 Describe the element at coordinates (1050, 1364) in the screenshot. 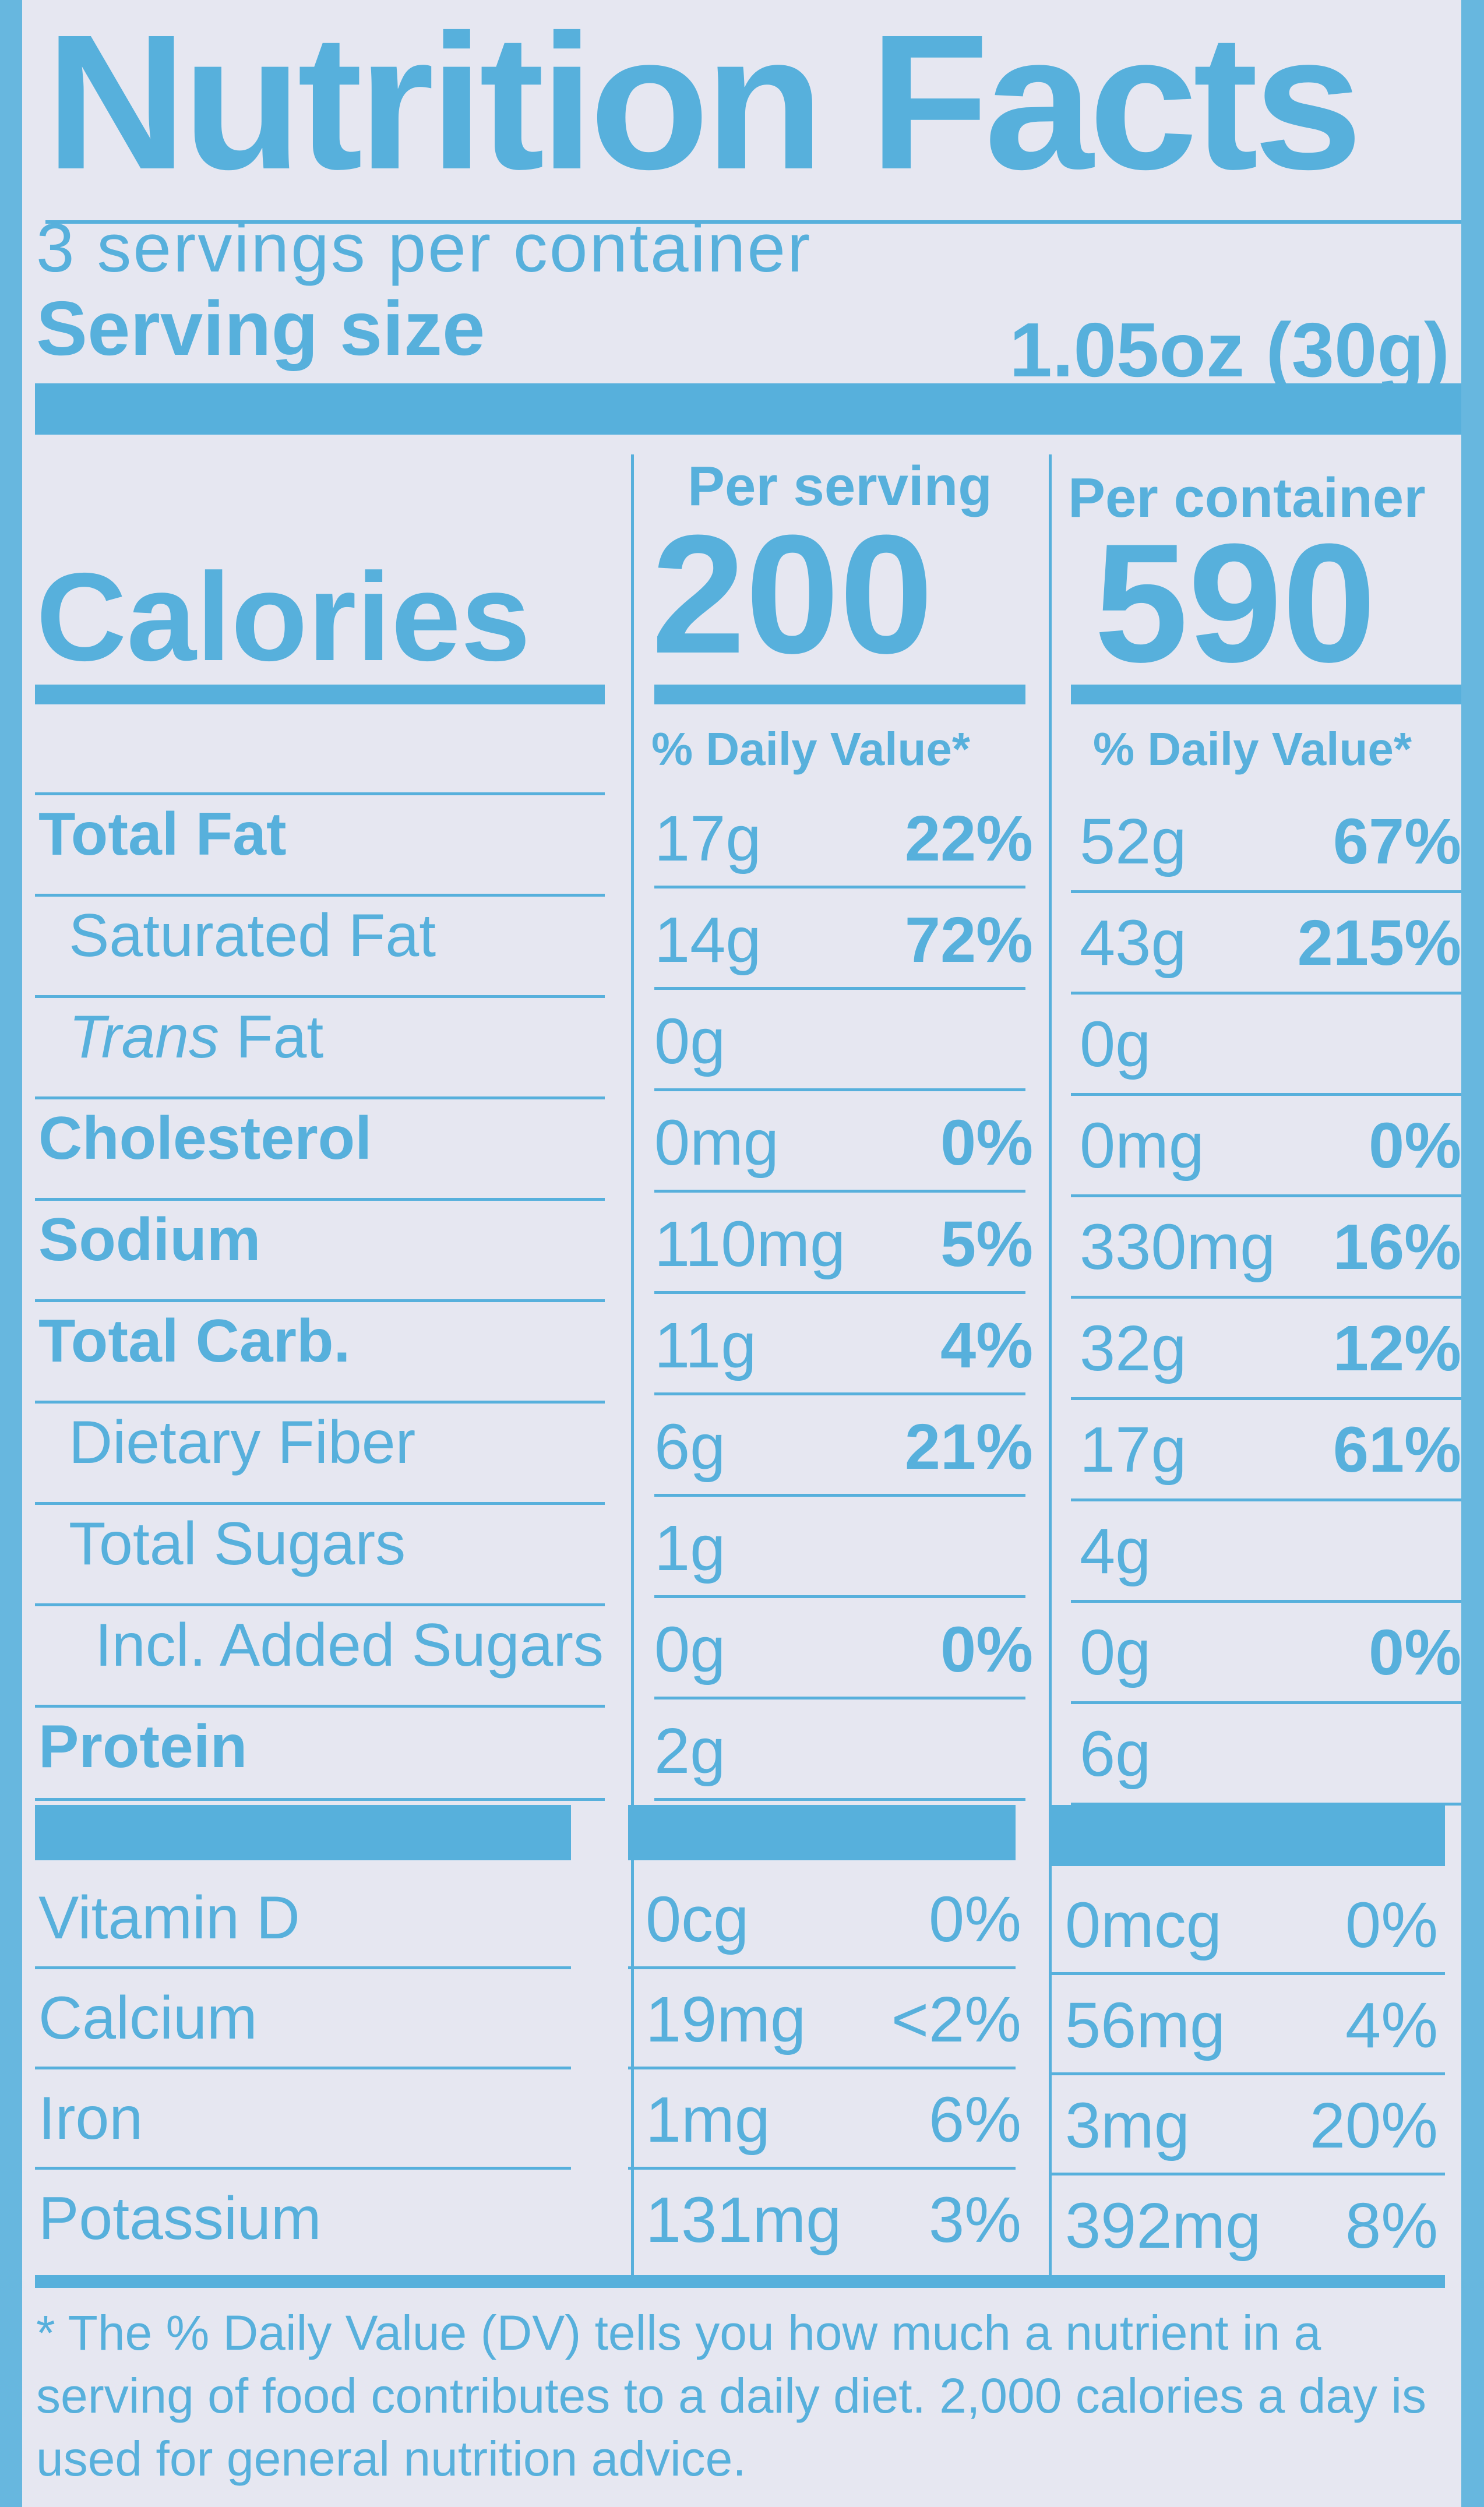

I see `column-separator-container` at that location.